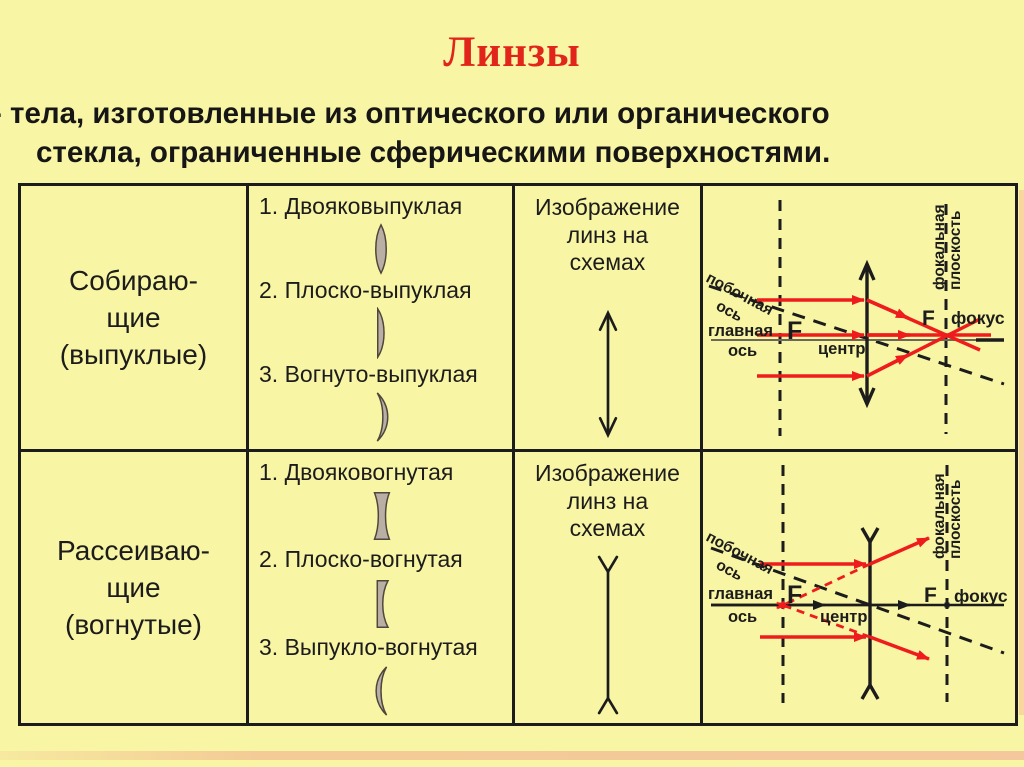  Describe the element at coordinates (135, 319) in the screenshot. I see `category-cell-converging: Собираю- щие (выпуклые)` at that location.